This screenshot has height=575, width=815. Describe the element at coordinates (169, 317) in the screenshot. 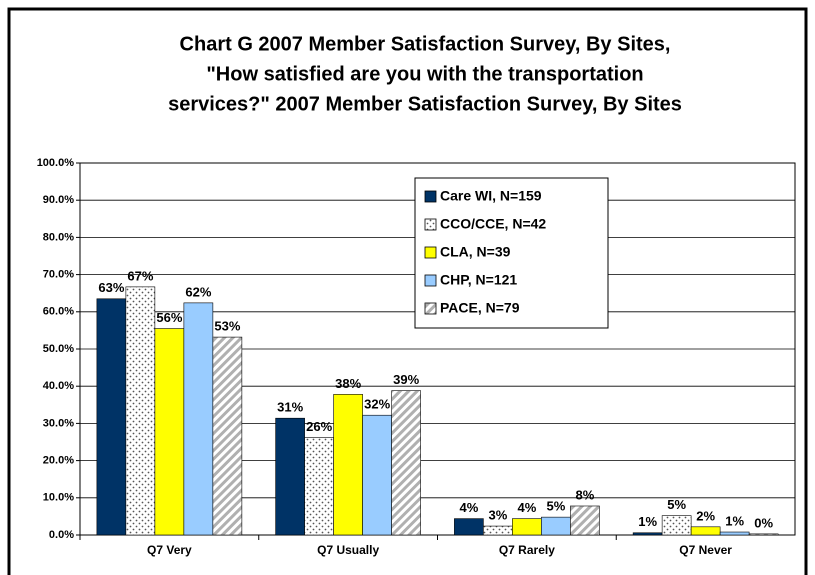

I see `data-label: 56%` at that location.